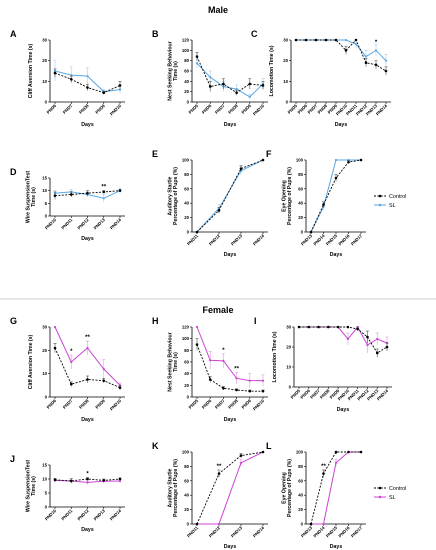  What do you see at coordinates (302, 232) in the screenshot?
I see `panel-f-y-tick-label: 0` at bounding box center [302, 232].